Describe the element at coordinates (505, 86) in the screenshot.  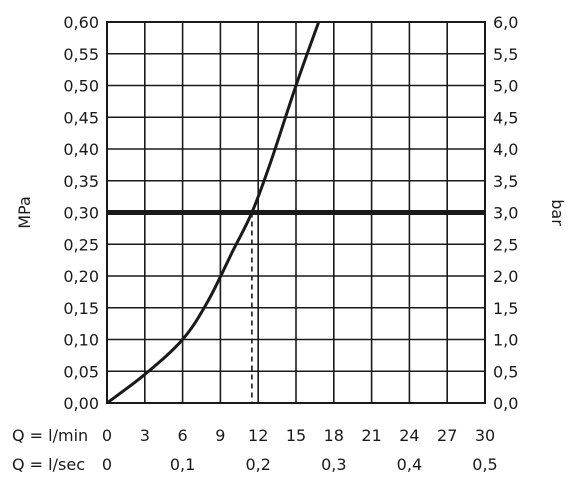
I see `y-tick-label-right: 5,0` at that location.